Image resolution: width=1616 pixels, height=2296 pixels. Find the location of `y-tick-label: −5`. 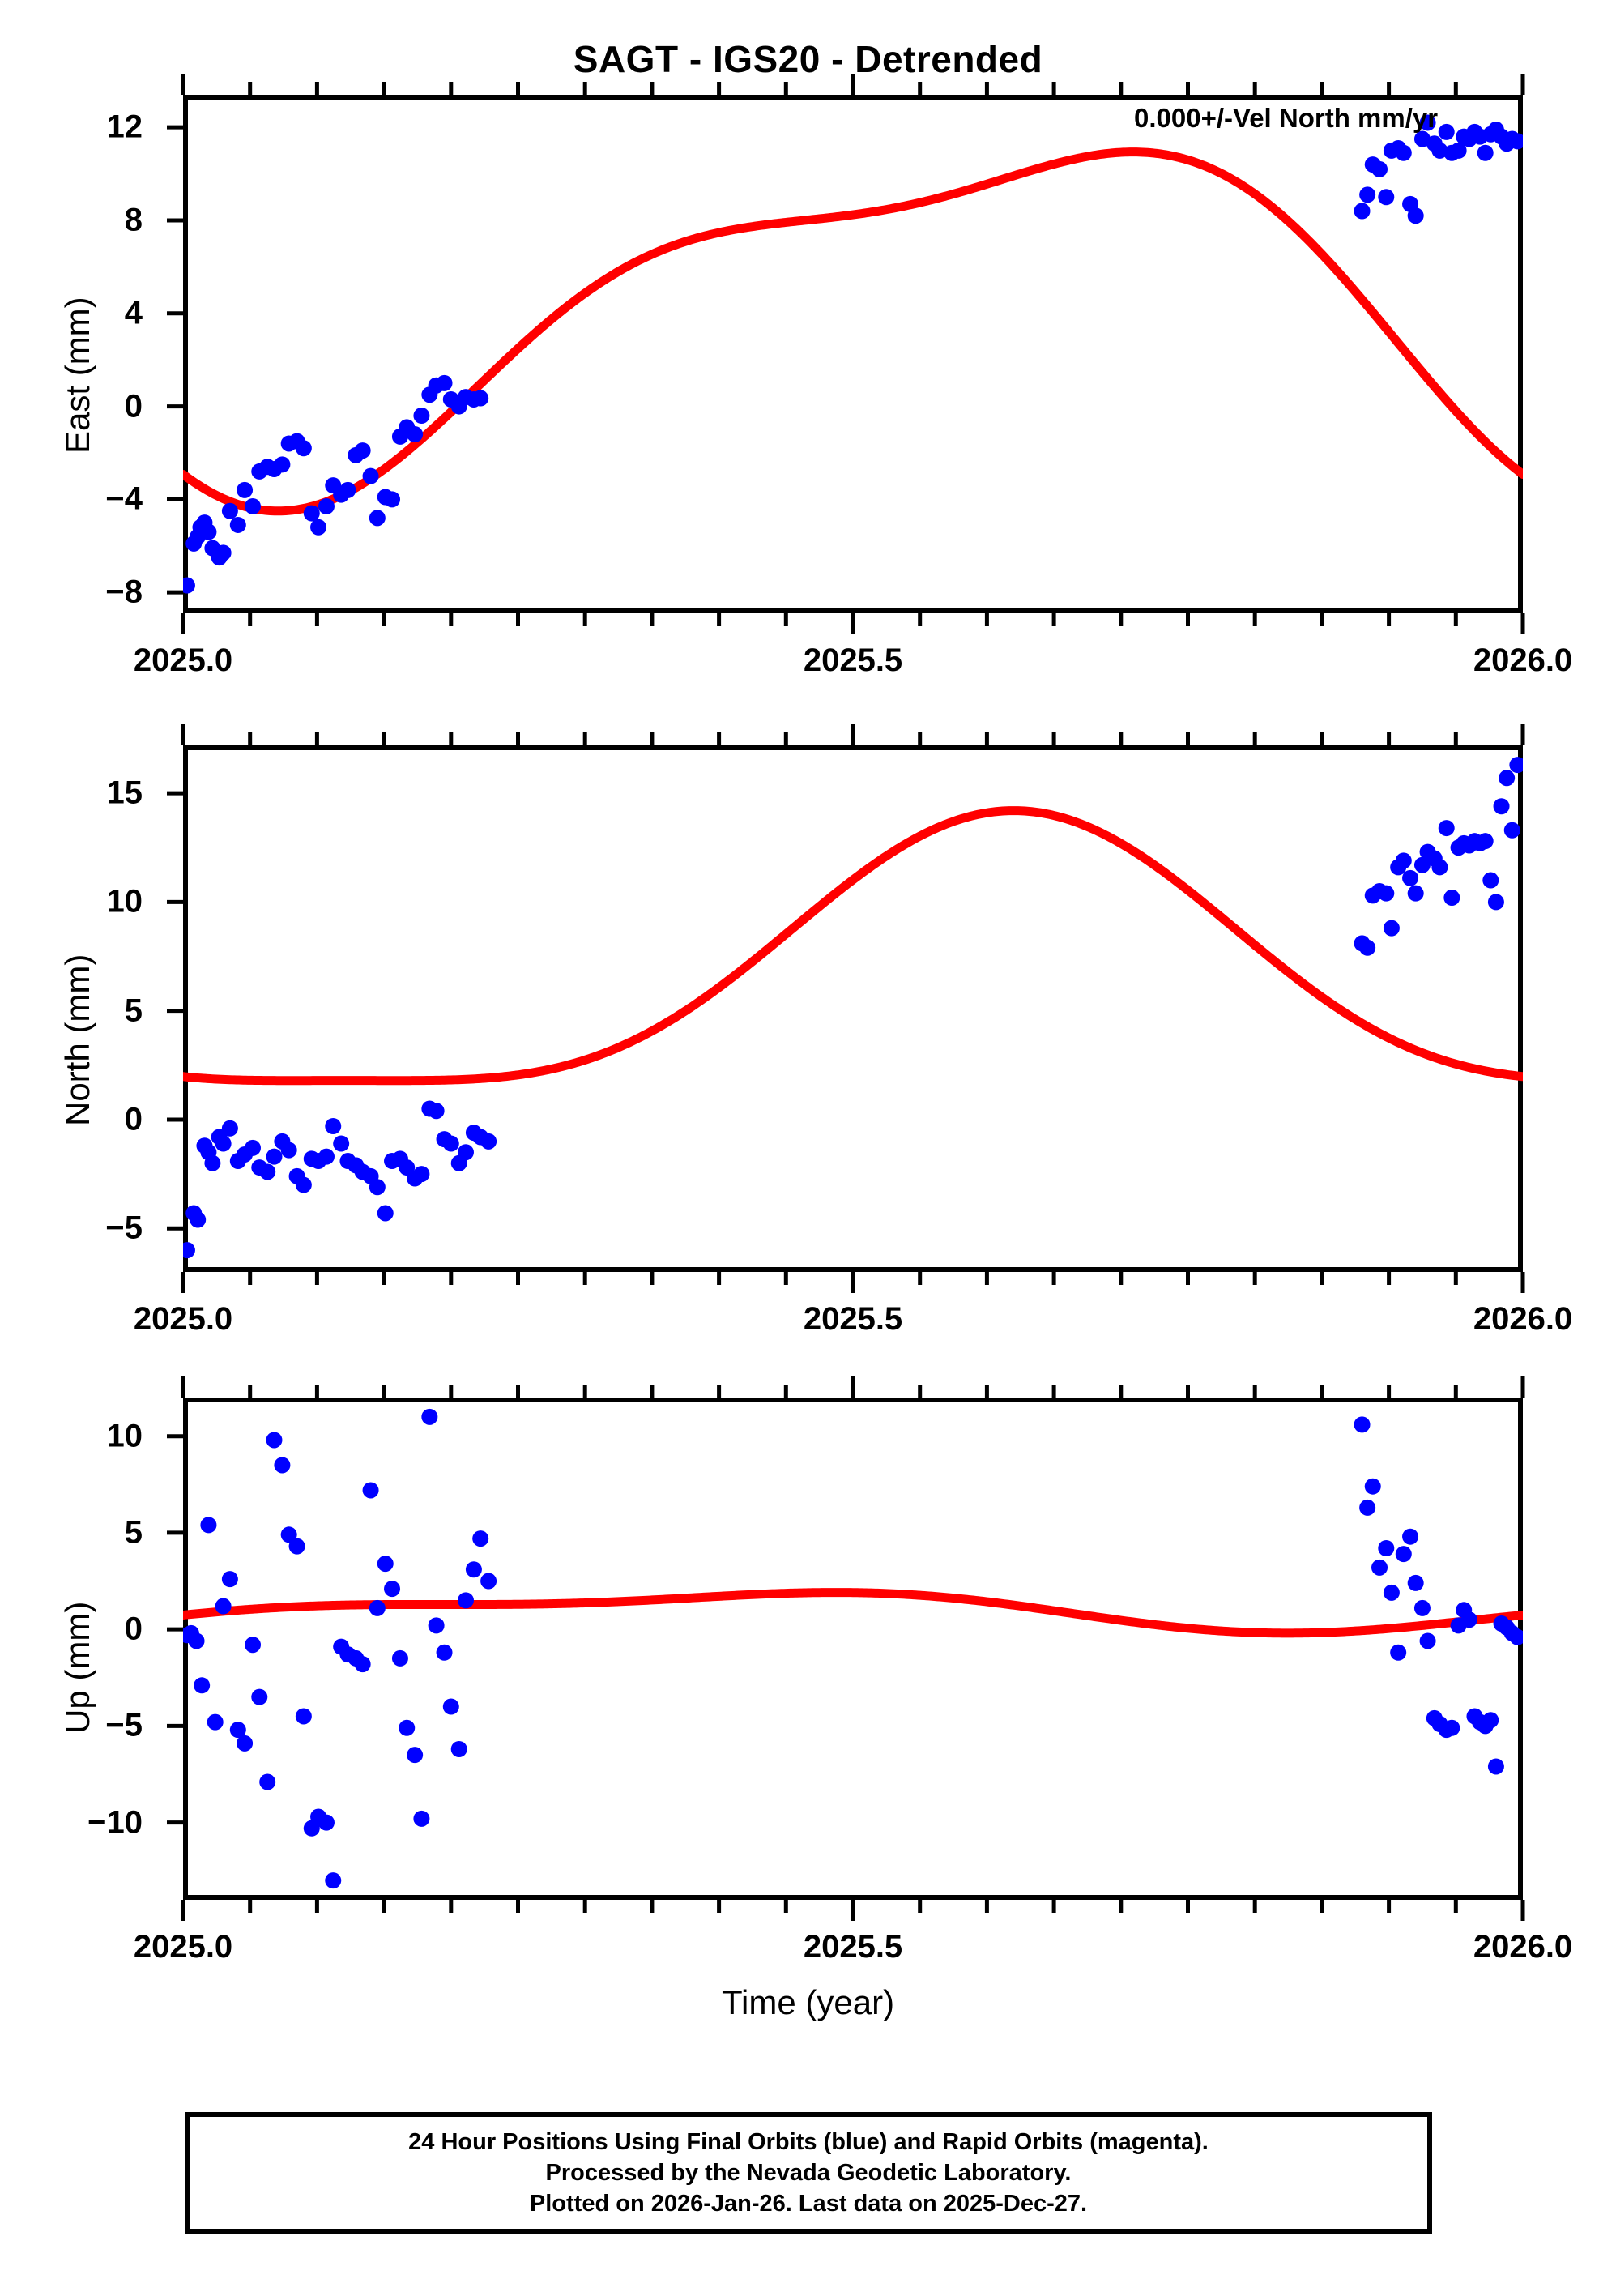

y-tick-label: −5 is located at coordinates (124, 1725).